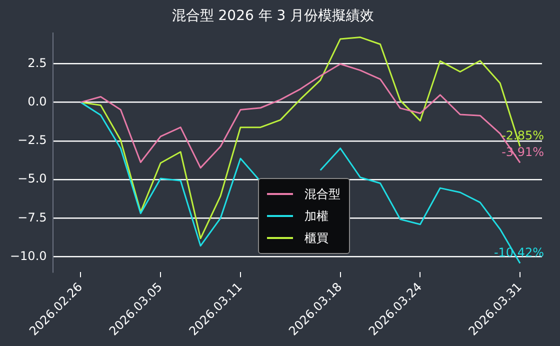 The height and width of the screenshot is (346, 560). Describe the element at coordinates (32, 179) in the screenshot. I see `y-tick-label: −5.0` at that location.